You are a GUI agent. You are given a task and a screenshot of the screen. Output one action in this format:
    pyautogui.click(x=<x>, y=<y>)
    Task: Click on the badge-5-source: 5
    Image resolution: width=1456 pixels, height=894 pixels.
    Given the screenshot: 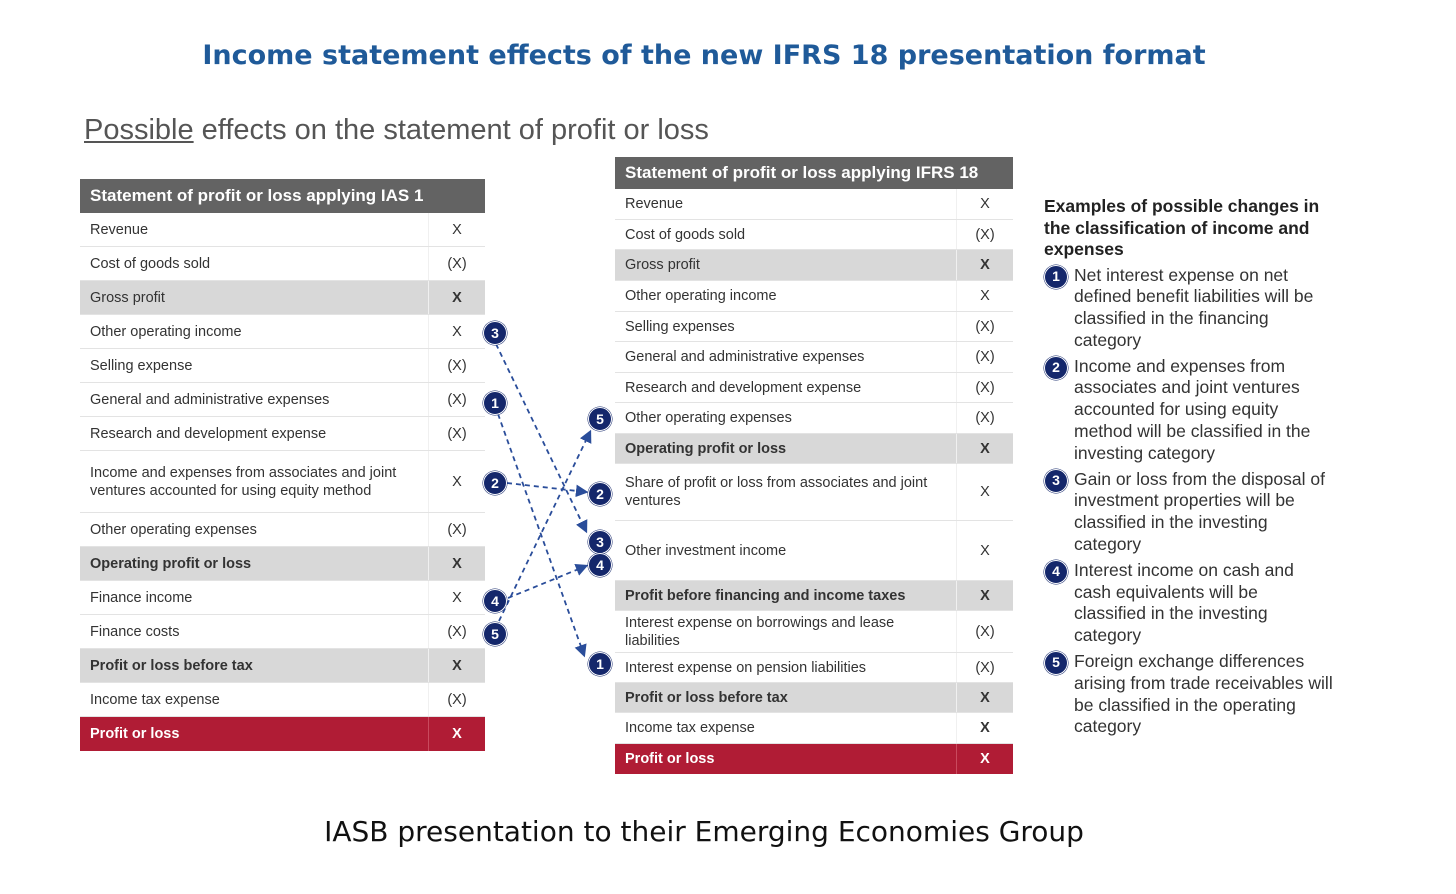 What is the action you would take?
    pyautogui.click(x=495, y=634)
    